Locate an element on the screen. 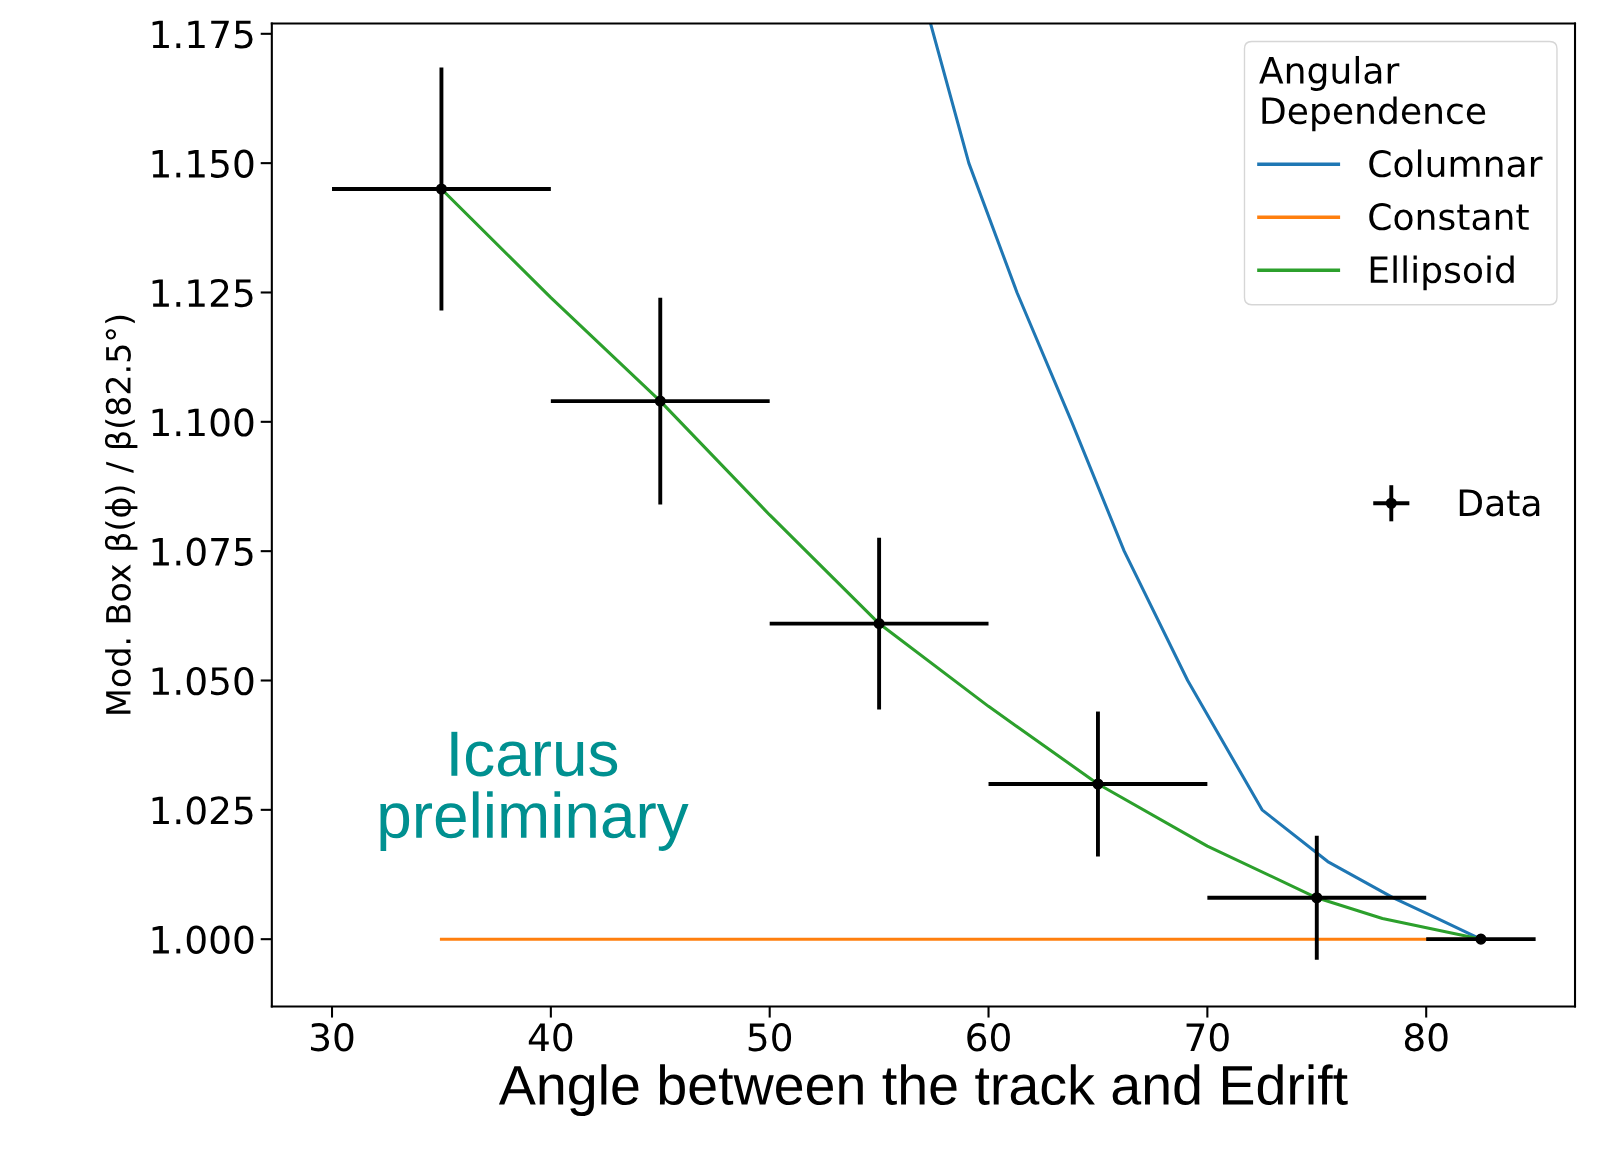 The width and height of the screenshot is (1599, 1173). y-tick-label: 1.000 is located at coordinates (203, 939).